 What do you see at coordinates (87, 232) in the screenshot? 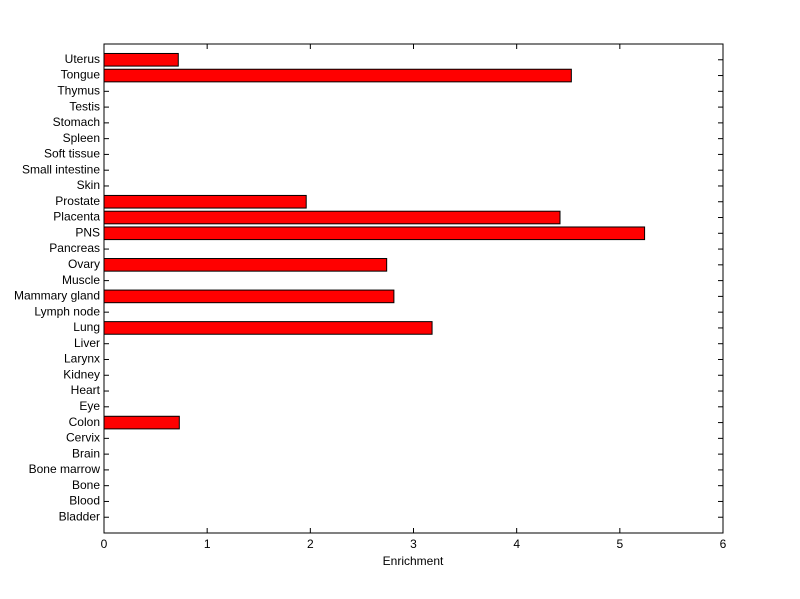
I see `y-tick-label: PNS` at bounding box center [87, 232].